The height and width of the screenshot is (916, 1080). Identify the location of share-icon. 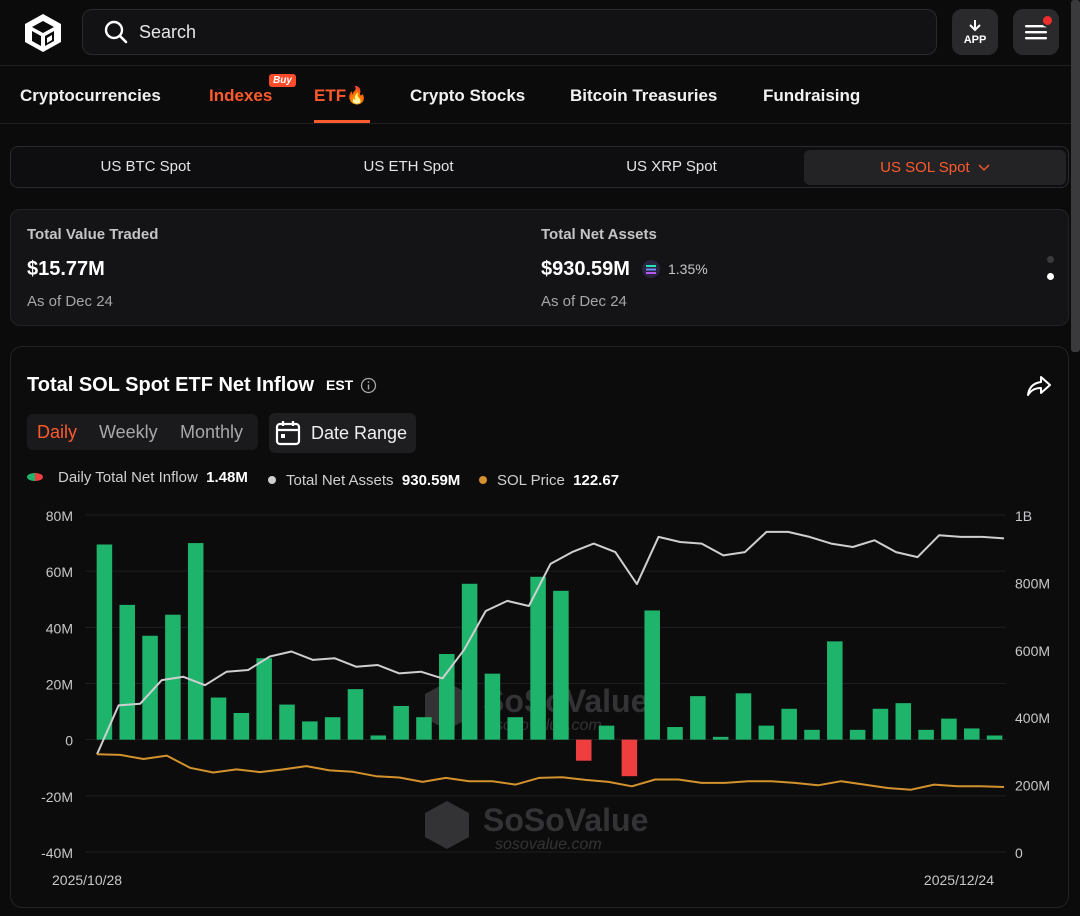
(1039, 386).